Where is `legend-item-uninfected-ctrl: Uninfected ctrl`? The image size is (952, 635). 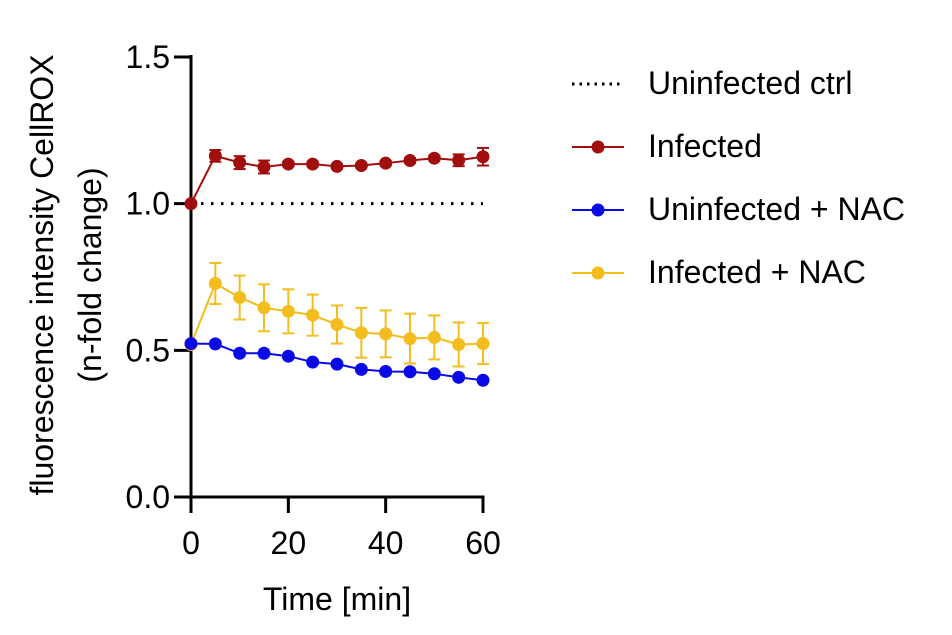 legend-item-uninfected-ctrl: Uninfected ctrl is located at coordinates (737, 83).